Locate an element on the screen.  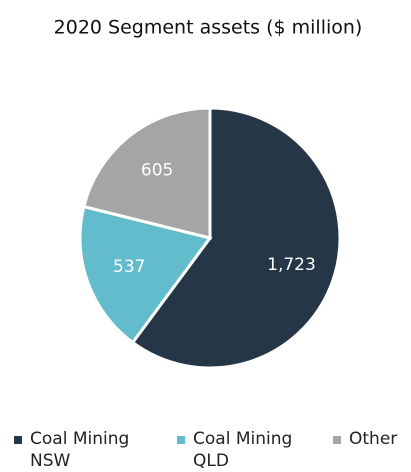
legend-label: Coal Mining NSW is located at coordinates (80, 450).